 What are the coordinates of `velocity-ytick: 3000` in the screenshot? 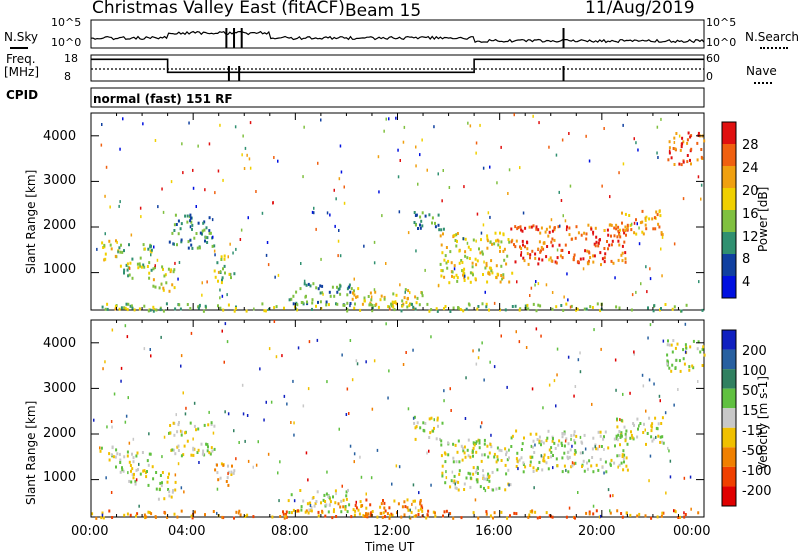 It's located at (60, 388).